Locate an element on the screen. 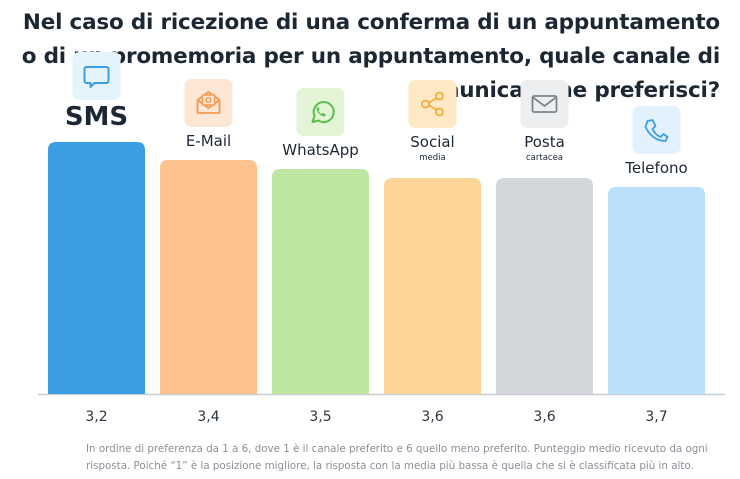 The image size is (740, 479). value-label: 3,7 is located at coordinates (656, 417).